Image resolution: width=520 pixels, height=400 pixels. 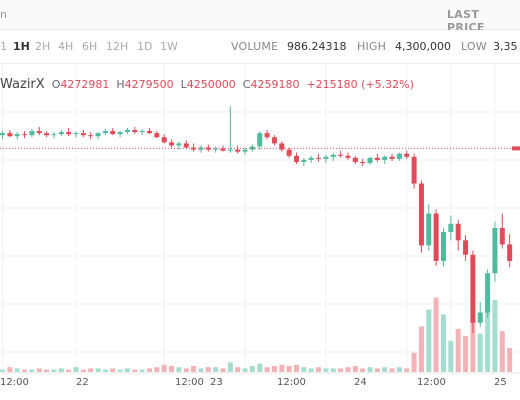 What do you see at coordinates (211, 84) in the screenshot?
I see `low-legend-value: 4250000` at bounding box center [211, 84].